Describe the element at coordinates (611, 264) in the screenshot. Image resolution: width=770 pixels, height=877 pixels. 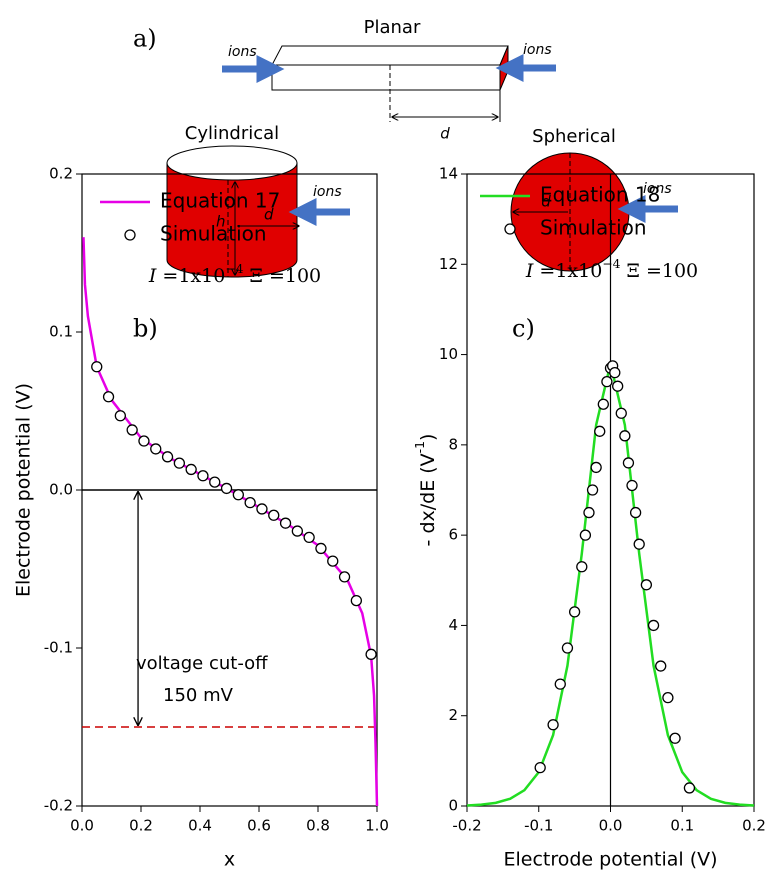
I see `superscript: −4` at that location.